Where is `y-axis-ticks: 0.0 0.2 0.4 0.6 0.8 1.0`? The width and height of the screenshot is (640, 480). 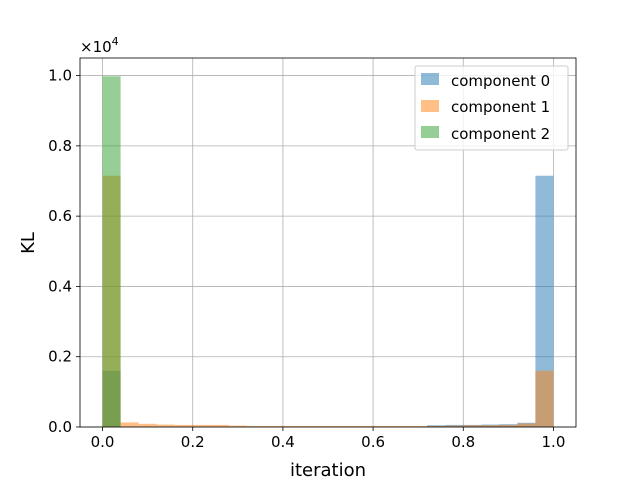
y-axis-ticks: 0.0 0.2 0.4 0.6 0.8 1.0 is located at coordinates (64, 251).